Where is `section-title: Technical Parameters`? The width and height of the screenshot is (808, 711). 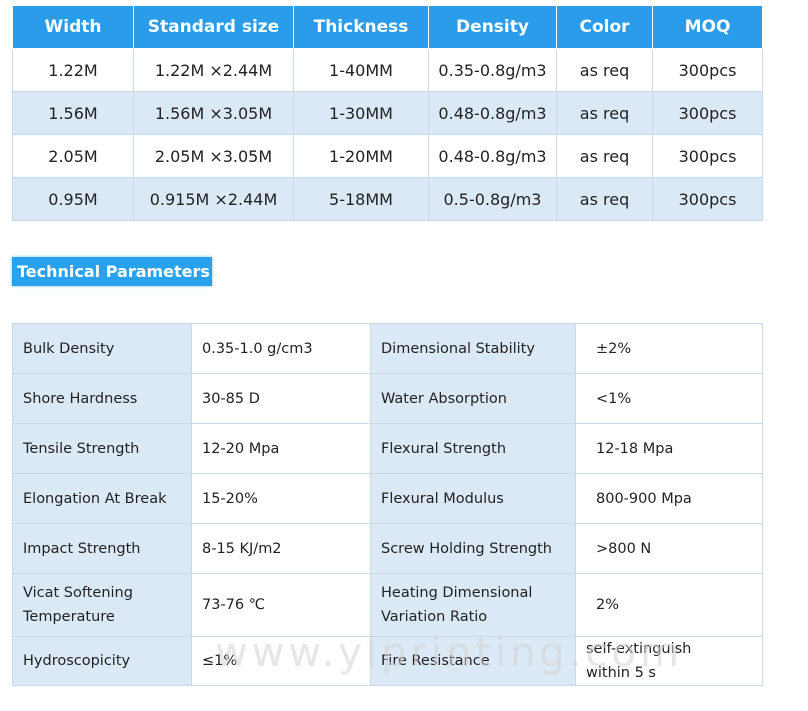 section-title: Technical Parameters is located at coordinates (112, 271).